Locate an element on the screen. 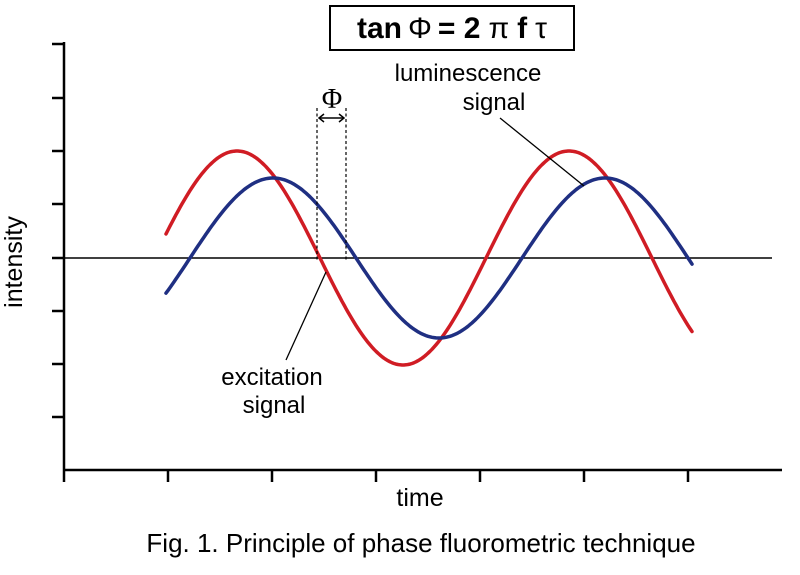 Image resolution: width=800 pixels, height=575 pixels. excitation-leader-line is located at coordinates (306, 316).